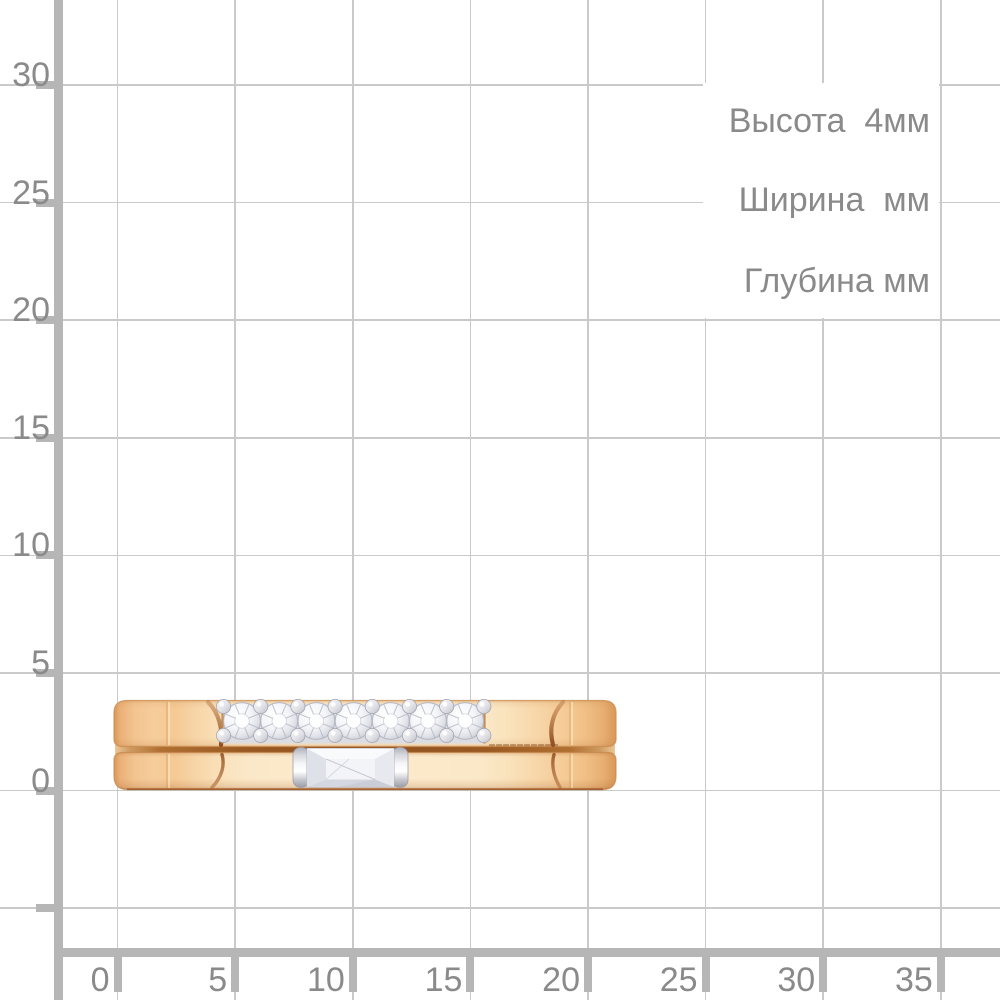 The image size is (1000, 1000). What do you see at coordinates (40, 663) in the screenshot?
I see `y-axis-label: 5` at bounding box center [40, 663].